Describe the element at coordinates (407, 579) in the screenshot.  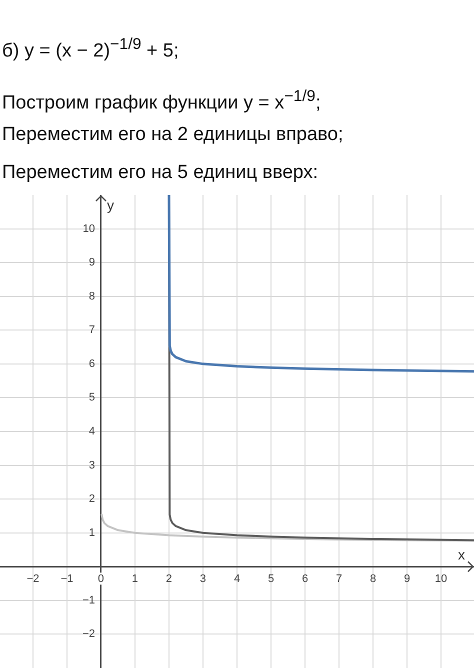
I see `x-tick-label: 9` at that location.